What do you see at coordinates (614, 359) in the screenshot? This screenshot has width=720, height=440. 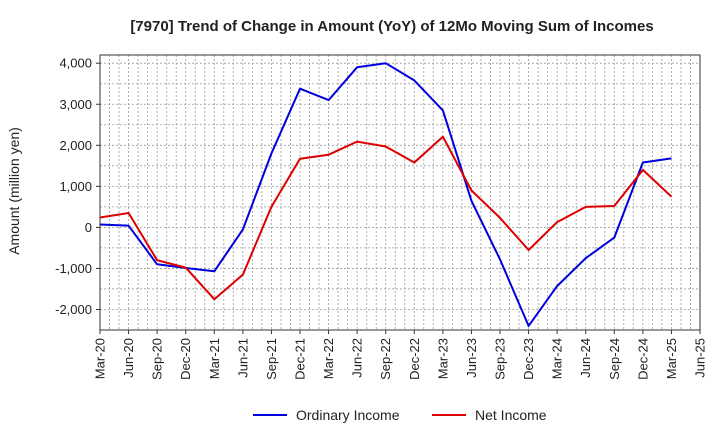 I see `x-tick-label: Sep-24` at bounding box center [614, 359].